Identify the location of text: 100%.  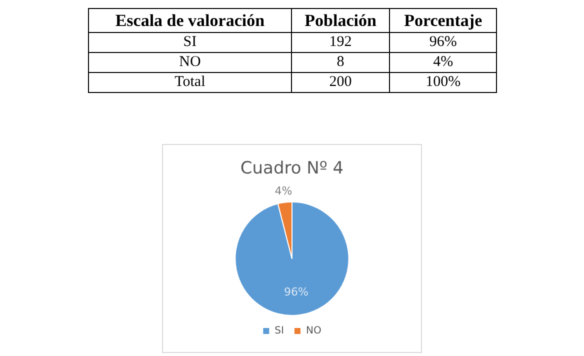
(443, 82).